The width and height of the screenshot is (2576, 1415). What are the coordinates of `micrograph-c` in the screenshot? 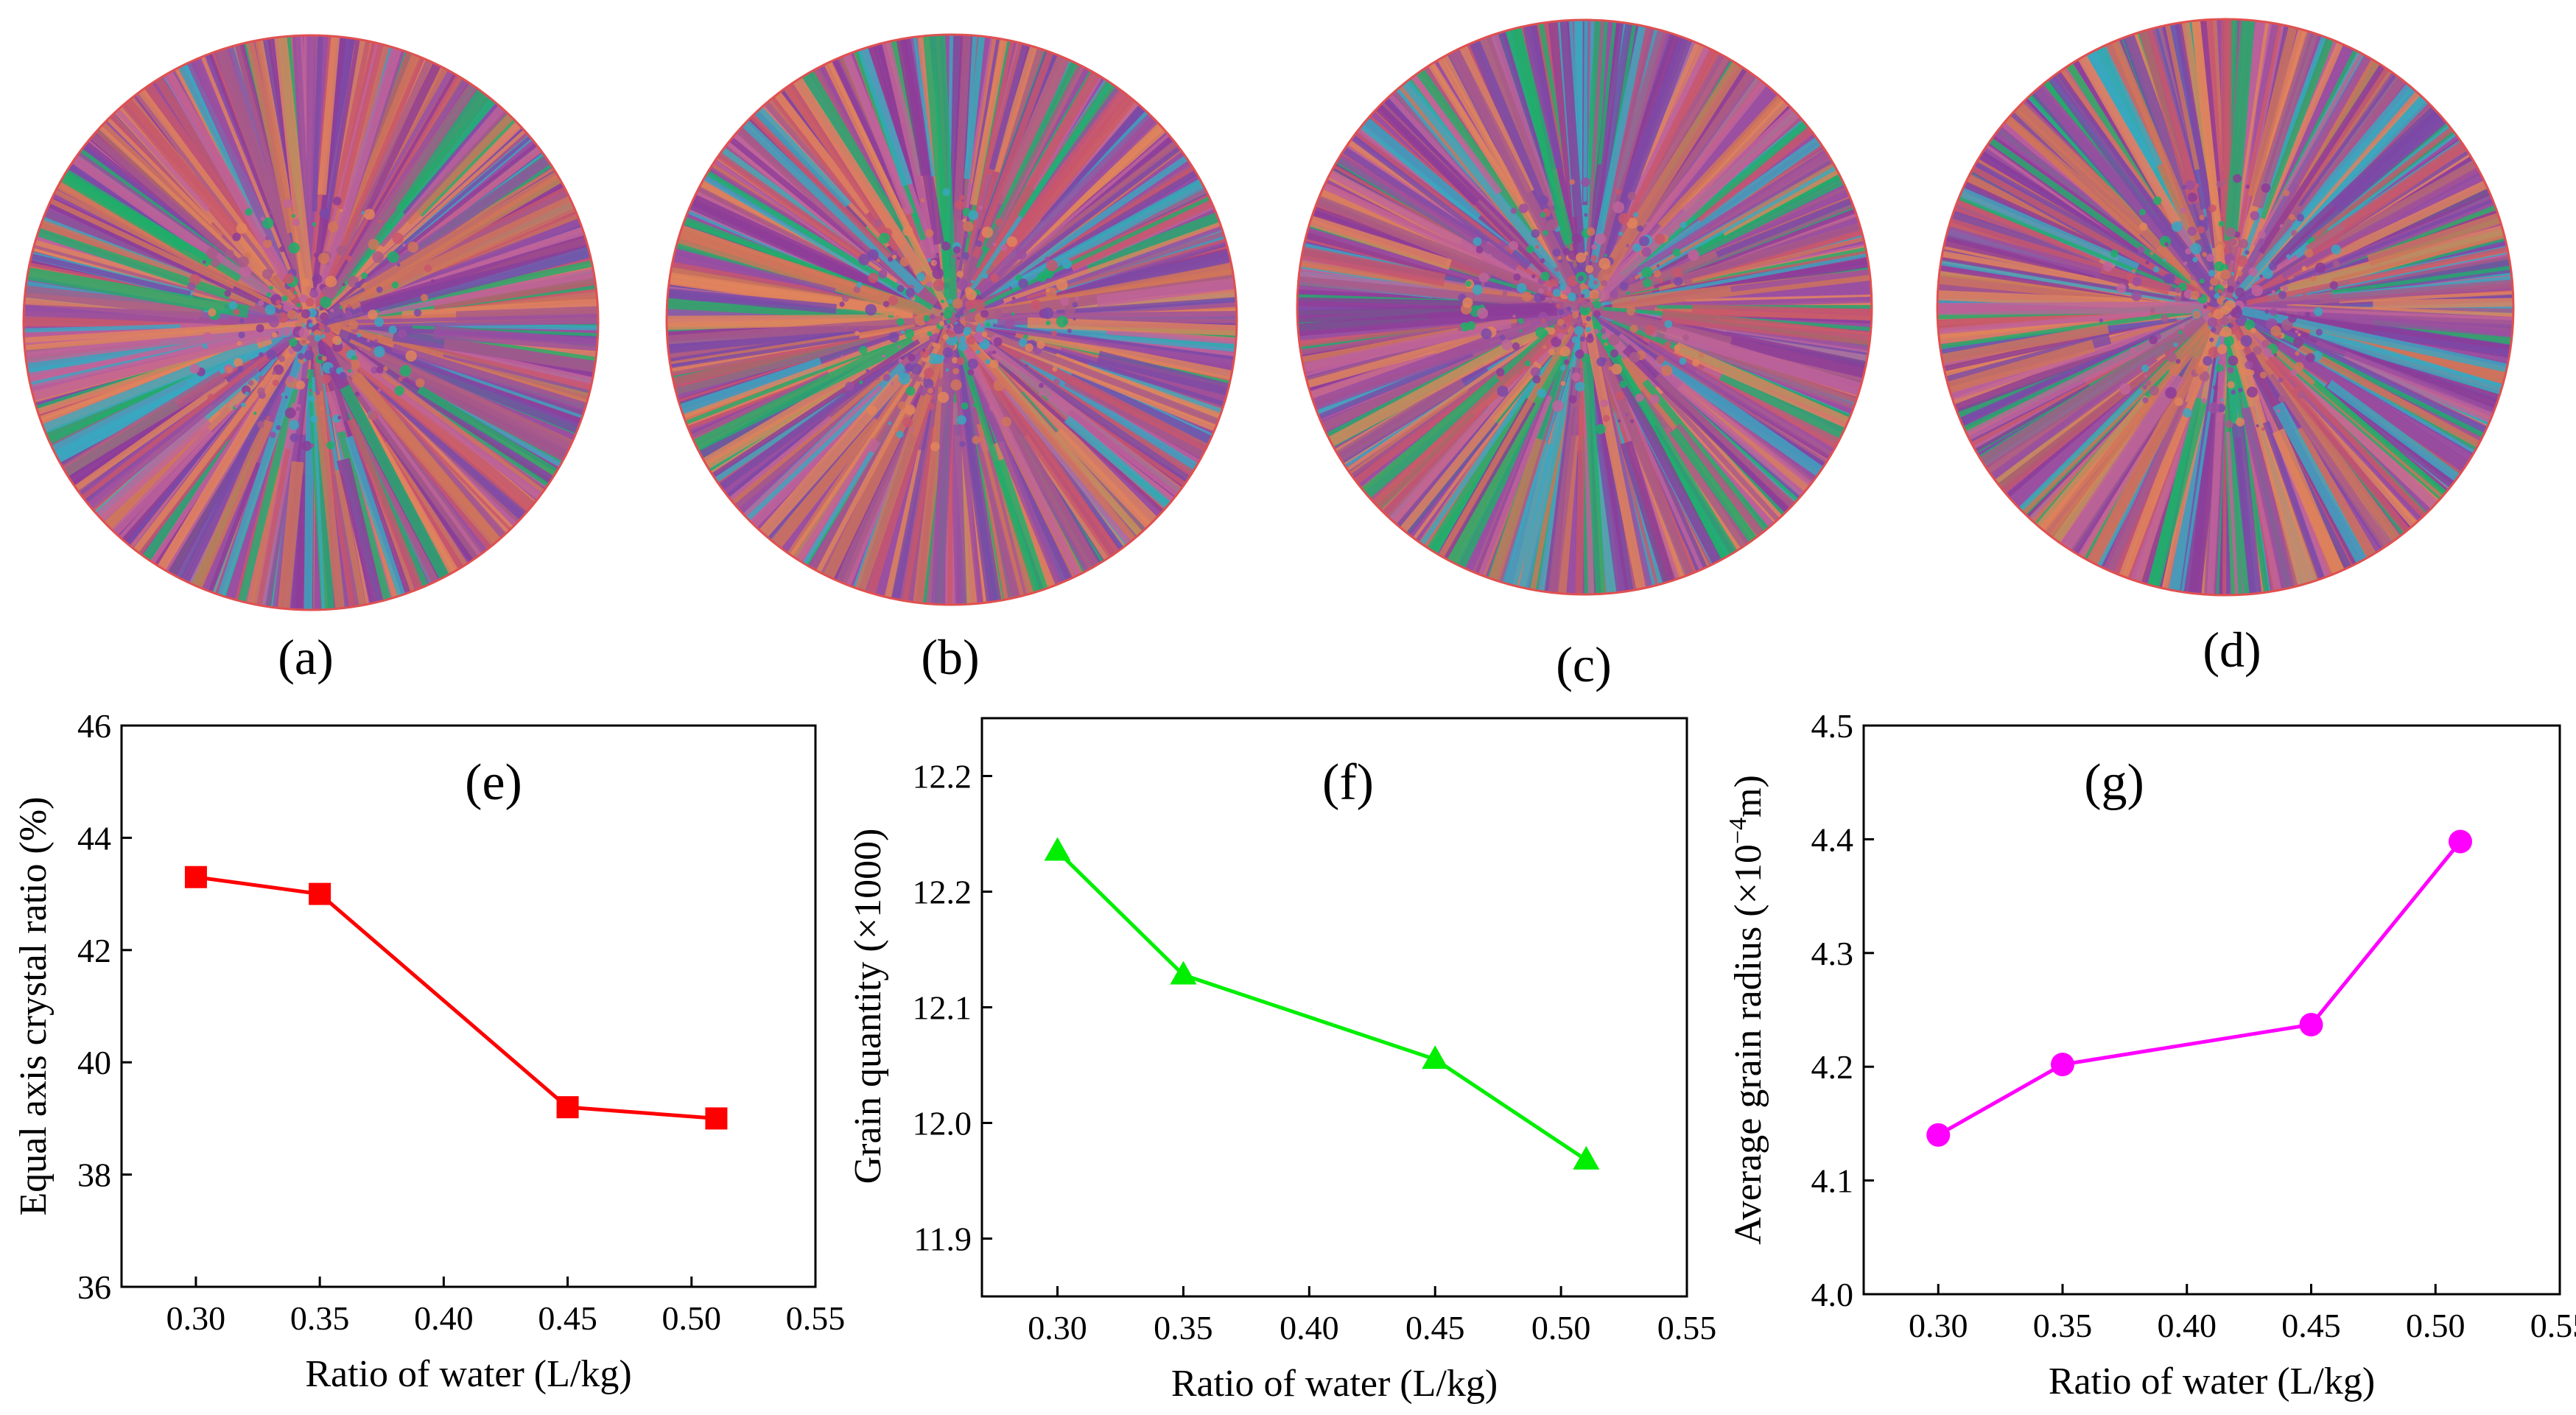 It's located at (1584, 307).